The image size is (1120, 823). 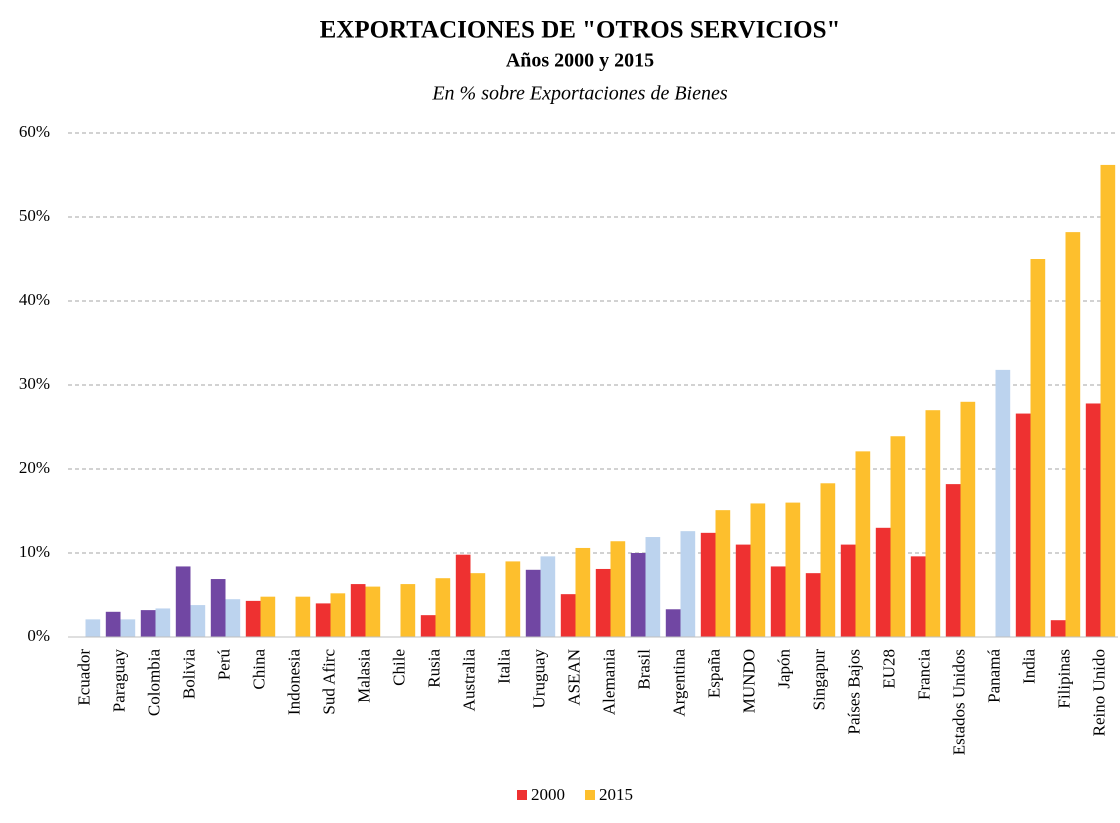 What do you see at coordinates (34, 467) in the screenshot?
I see `y-tick-label: 20%` at bounding box center [34, 467].